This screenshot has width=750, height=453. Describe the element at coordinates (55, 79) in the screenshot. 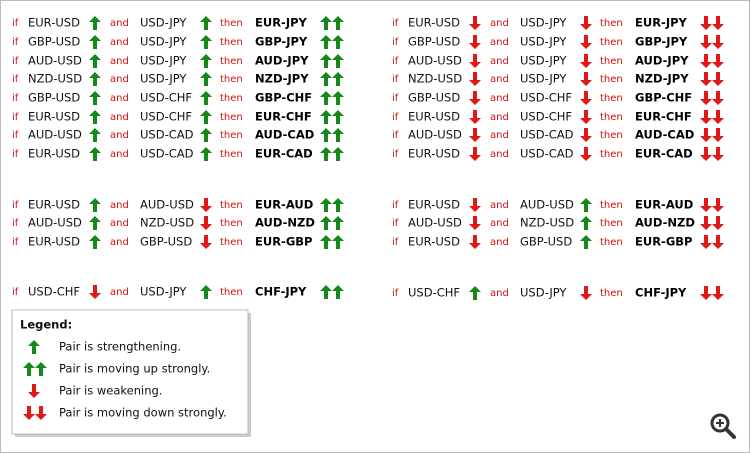

I see `pair: NZD-USD` at that location.